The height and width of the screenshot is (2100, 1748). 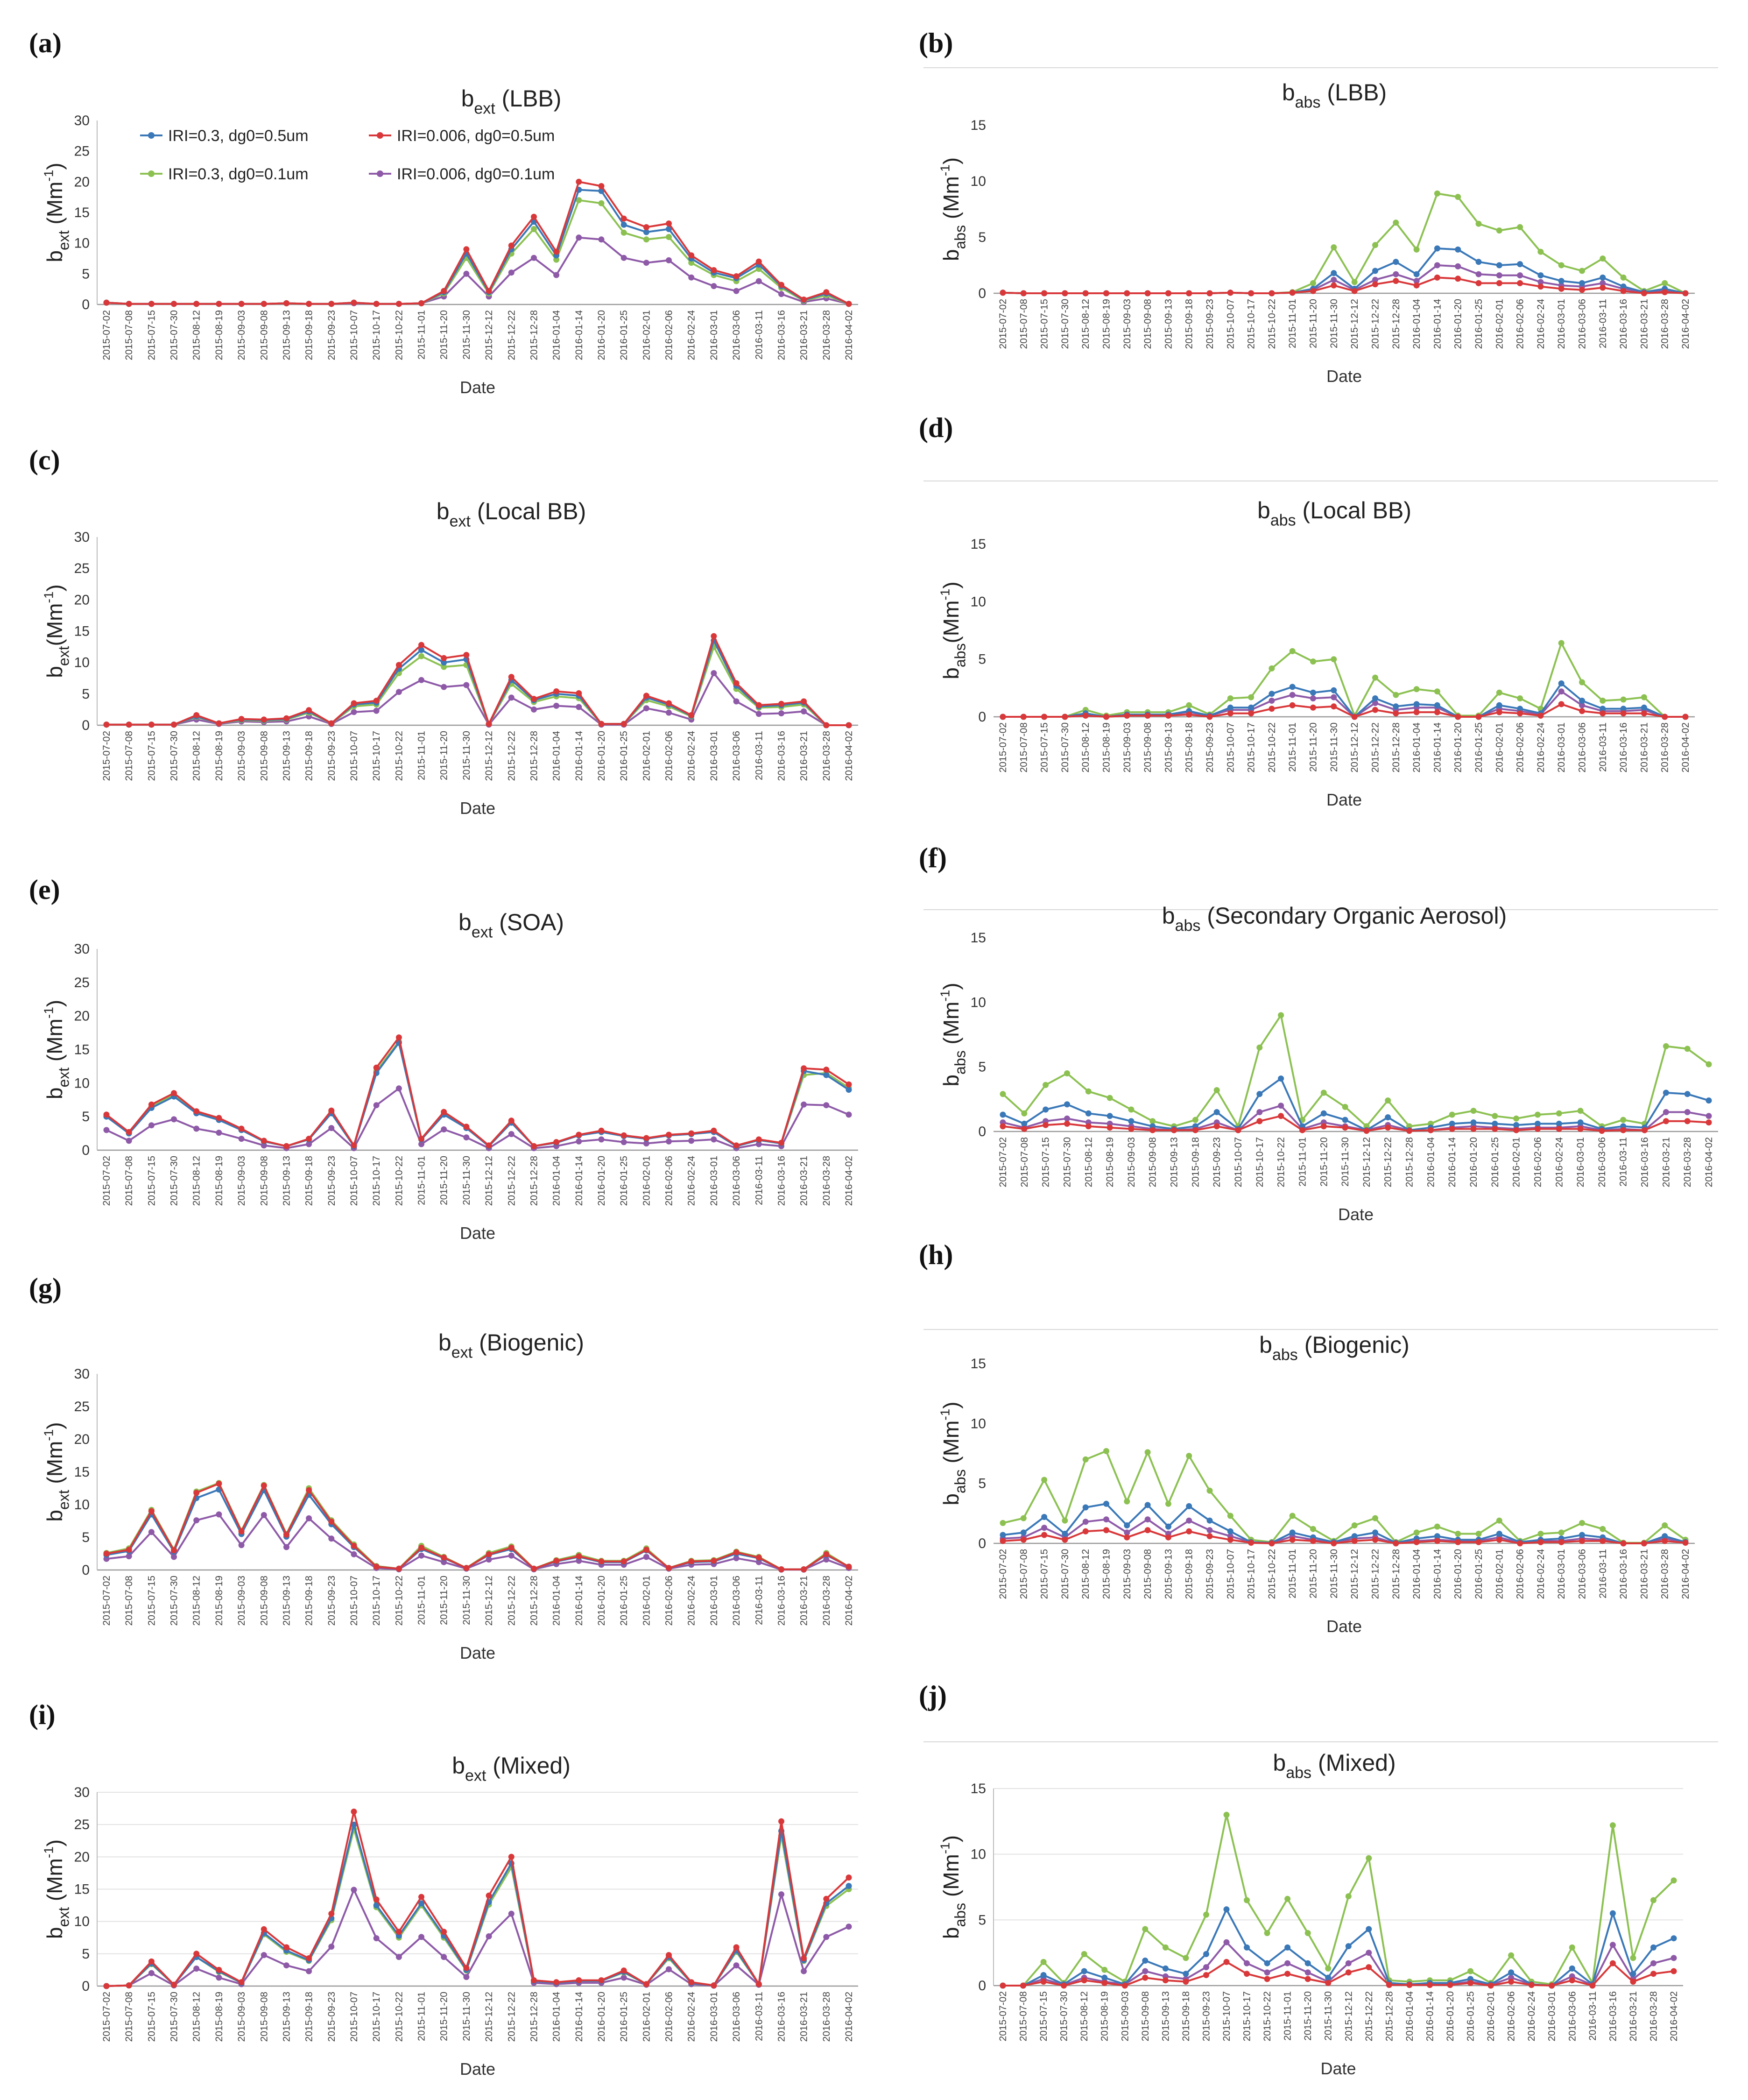 I want to click on x-tick-label: 2015-11-01, so click(x=1288, y=2016).